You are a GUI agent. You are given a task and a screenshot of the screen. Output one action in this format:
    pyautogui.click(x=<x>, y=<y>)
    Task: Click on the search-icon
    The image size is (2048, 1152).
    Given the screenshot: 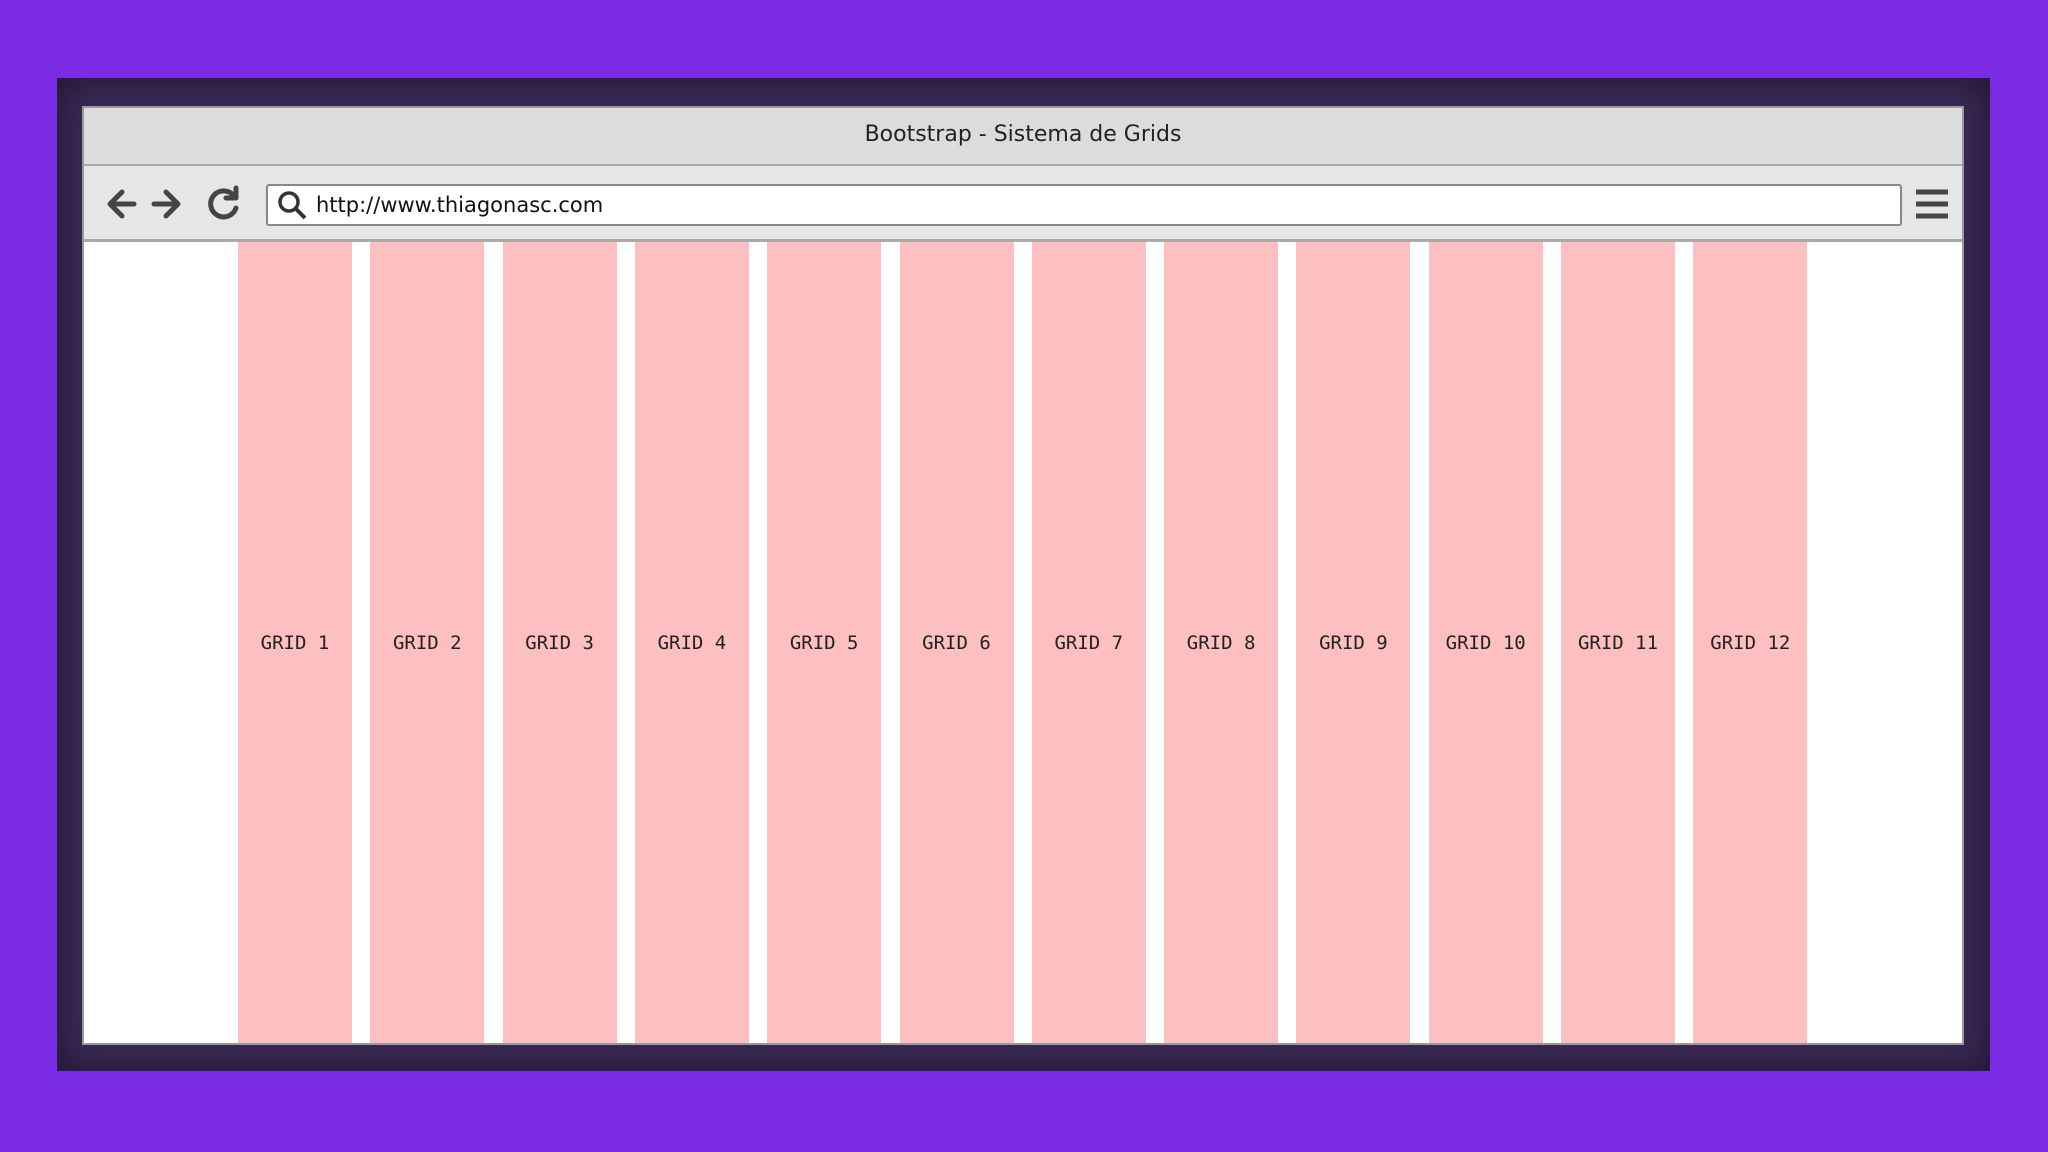 What is the action you would take?
    pyautogui.click(x=292, y=205)
    